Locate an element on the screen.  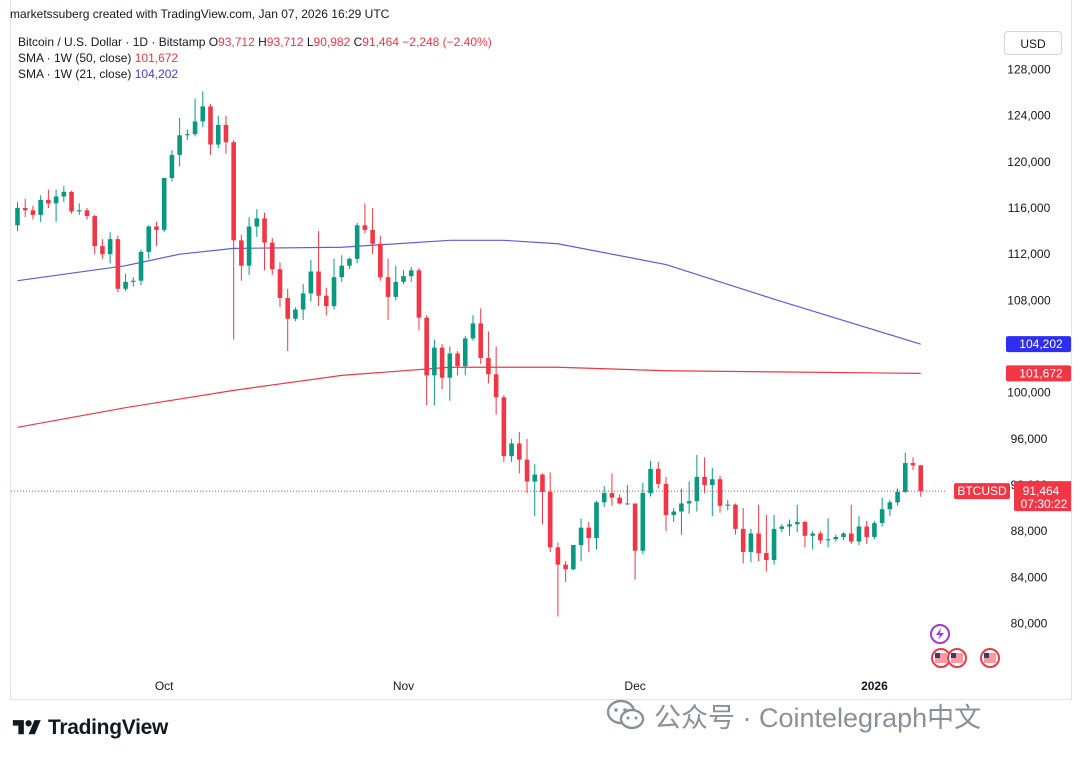
price-axis-label: 84,000 is located at coordinates (1029, 577).